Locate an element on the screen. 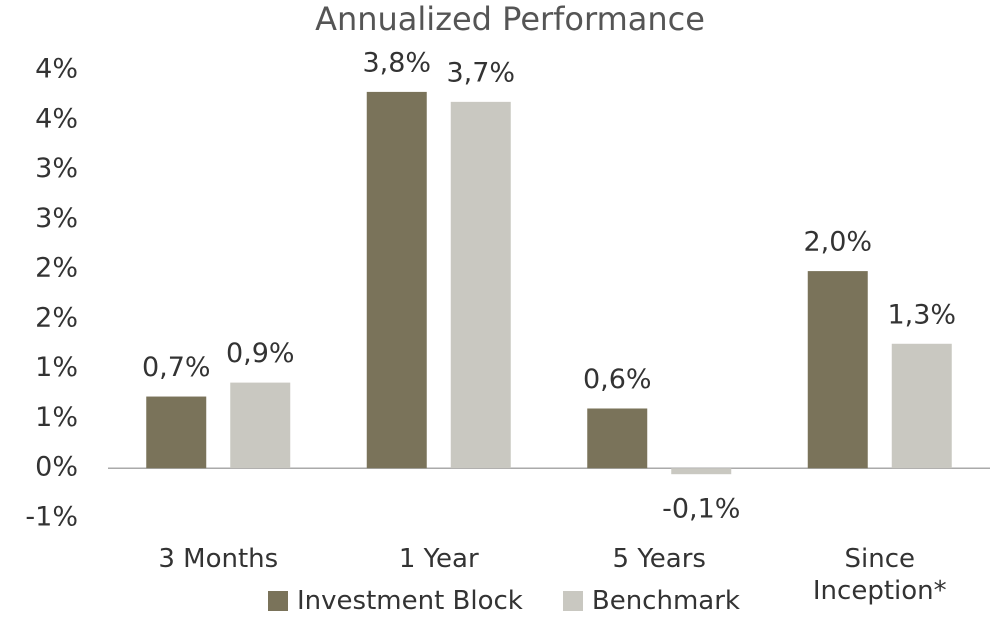 Image resolution: width=992 pixels, height=620 pixels. legend-label: Benchmark is located at coordinates (665, 601).